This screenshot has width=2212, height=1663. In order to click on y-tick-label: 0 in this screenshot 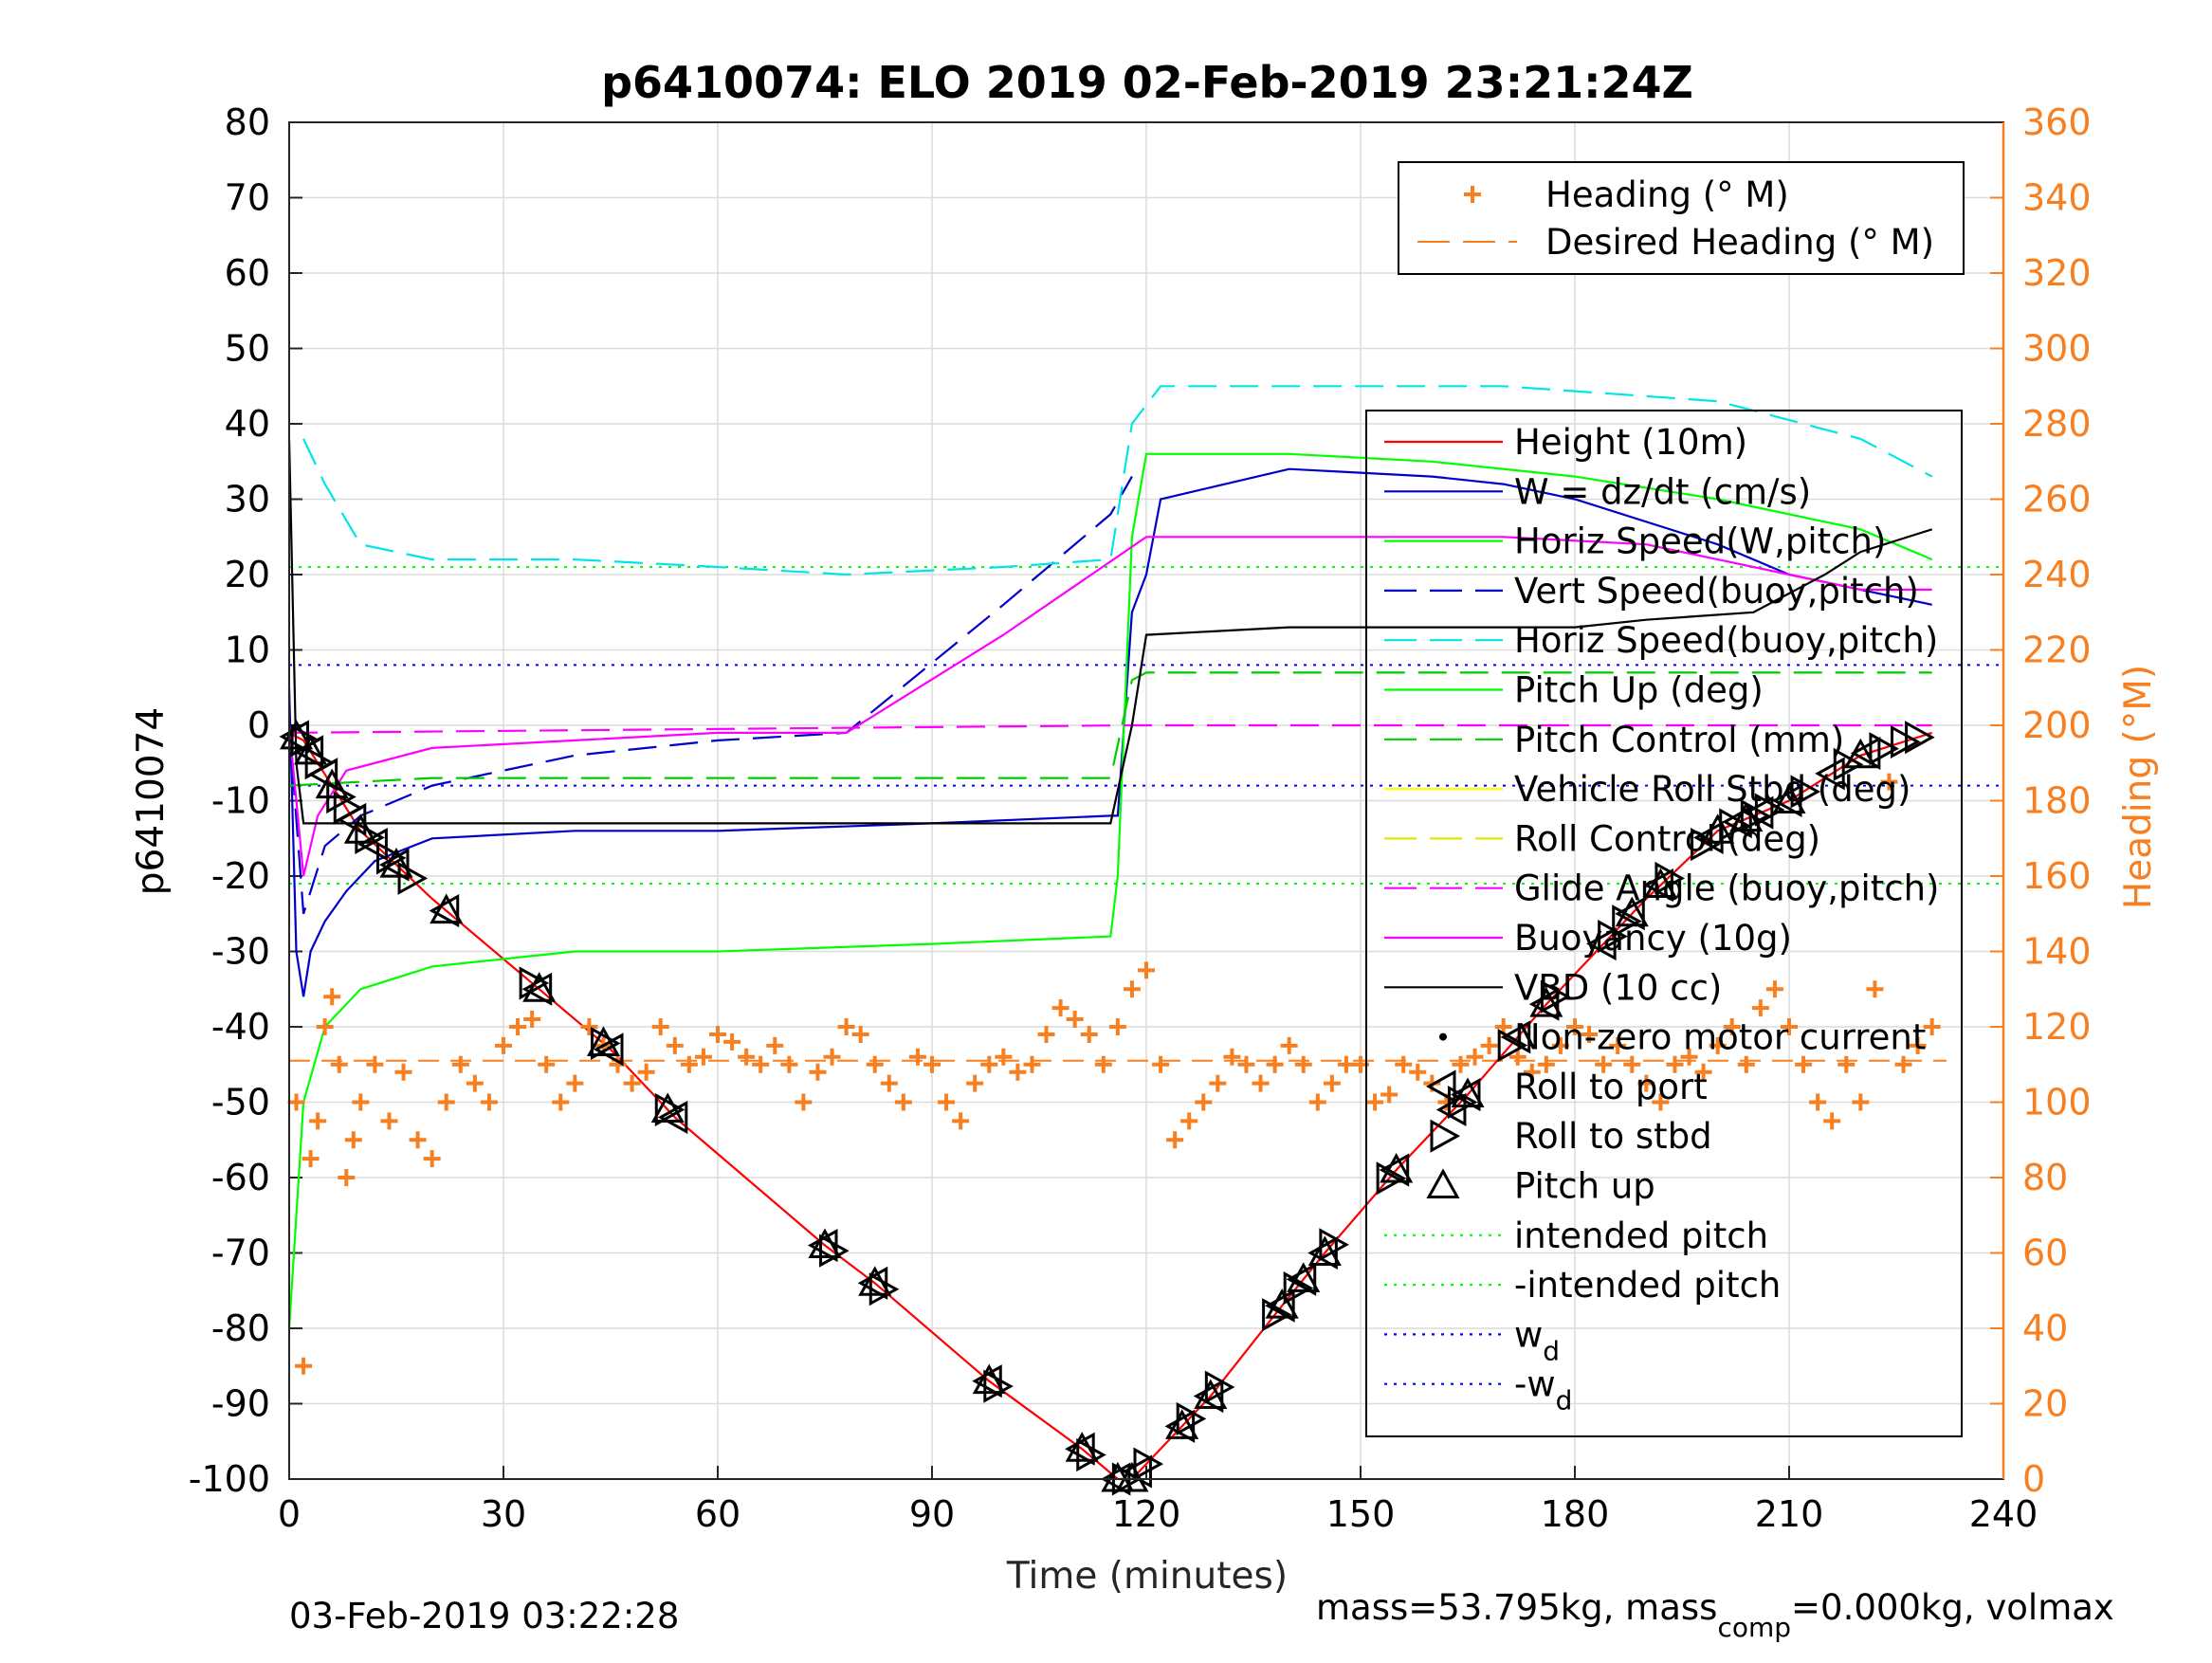, I will do `click(258, 725)`.